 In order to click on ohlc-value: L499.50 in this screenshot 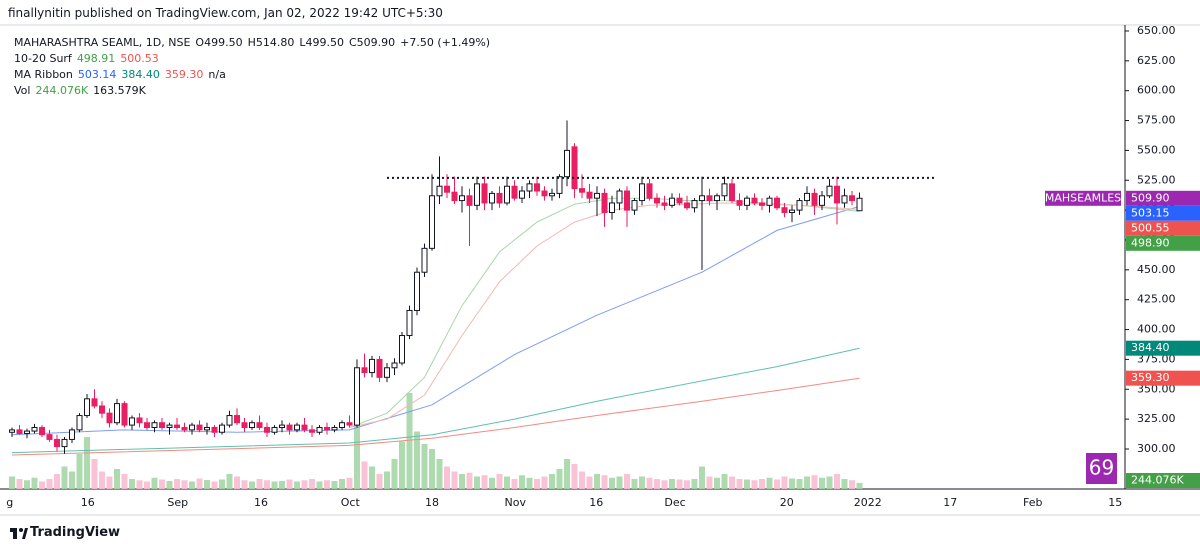, I will do `click(321, 42)`.